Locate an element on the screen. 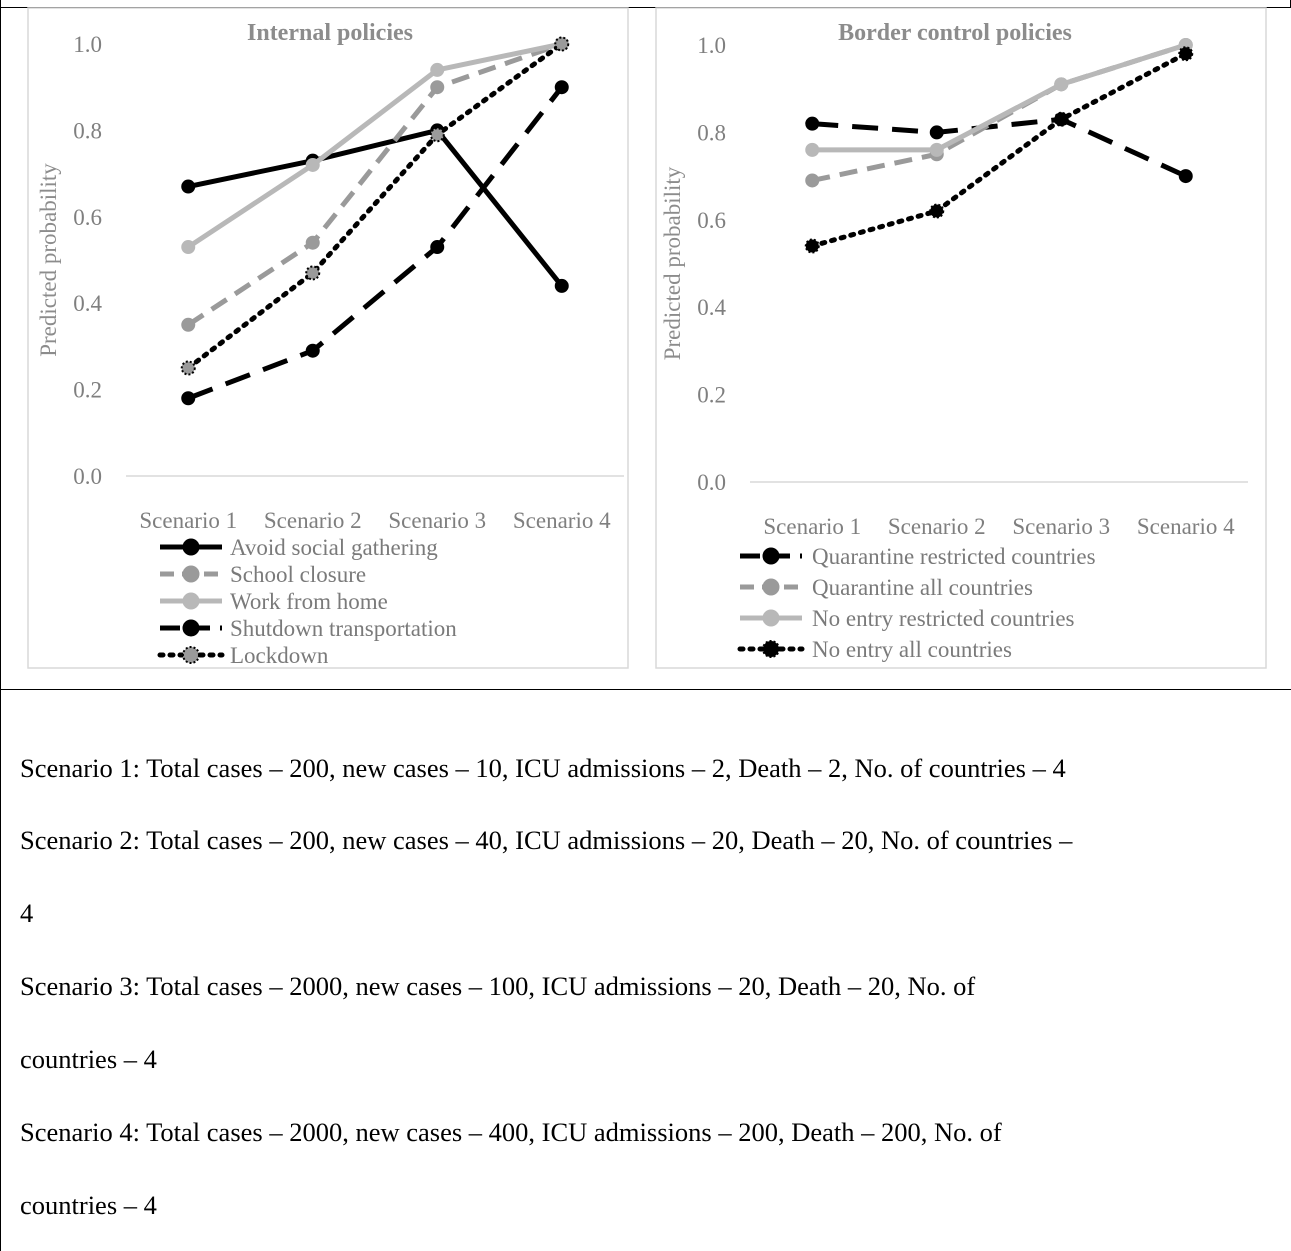  legend-item: Work from home is located at coordinates (274, 601).